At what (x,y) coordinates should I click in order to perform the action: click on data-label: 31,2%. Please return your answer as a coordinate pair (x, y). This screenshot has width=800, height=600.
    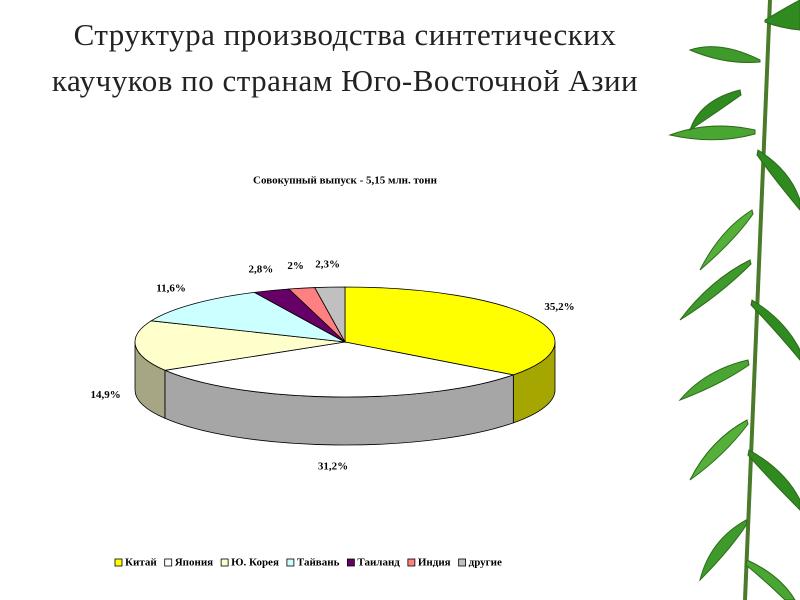
    Looking at the image, I should click on (333, 466).